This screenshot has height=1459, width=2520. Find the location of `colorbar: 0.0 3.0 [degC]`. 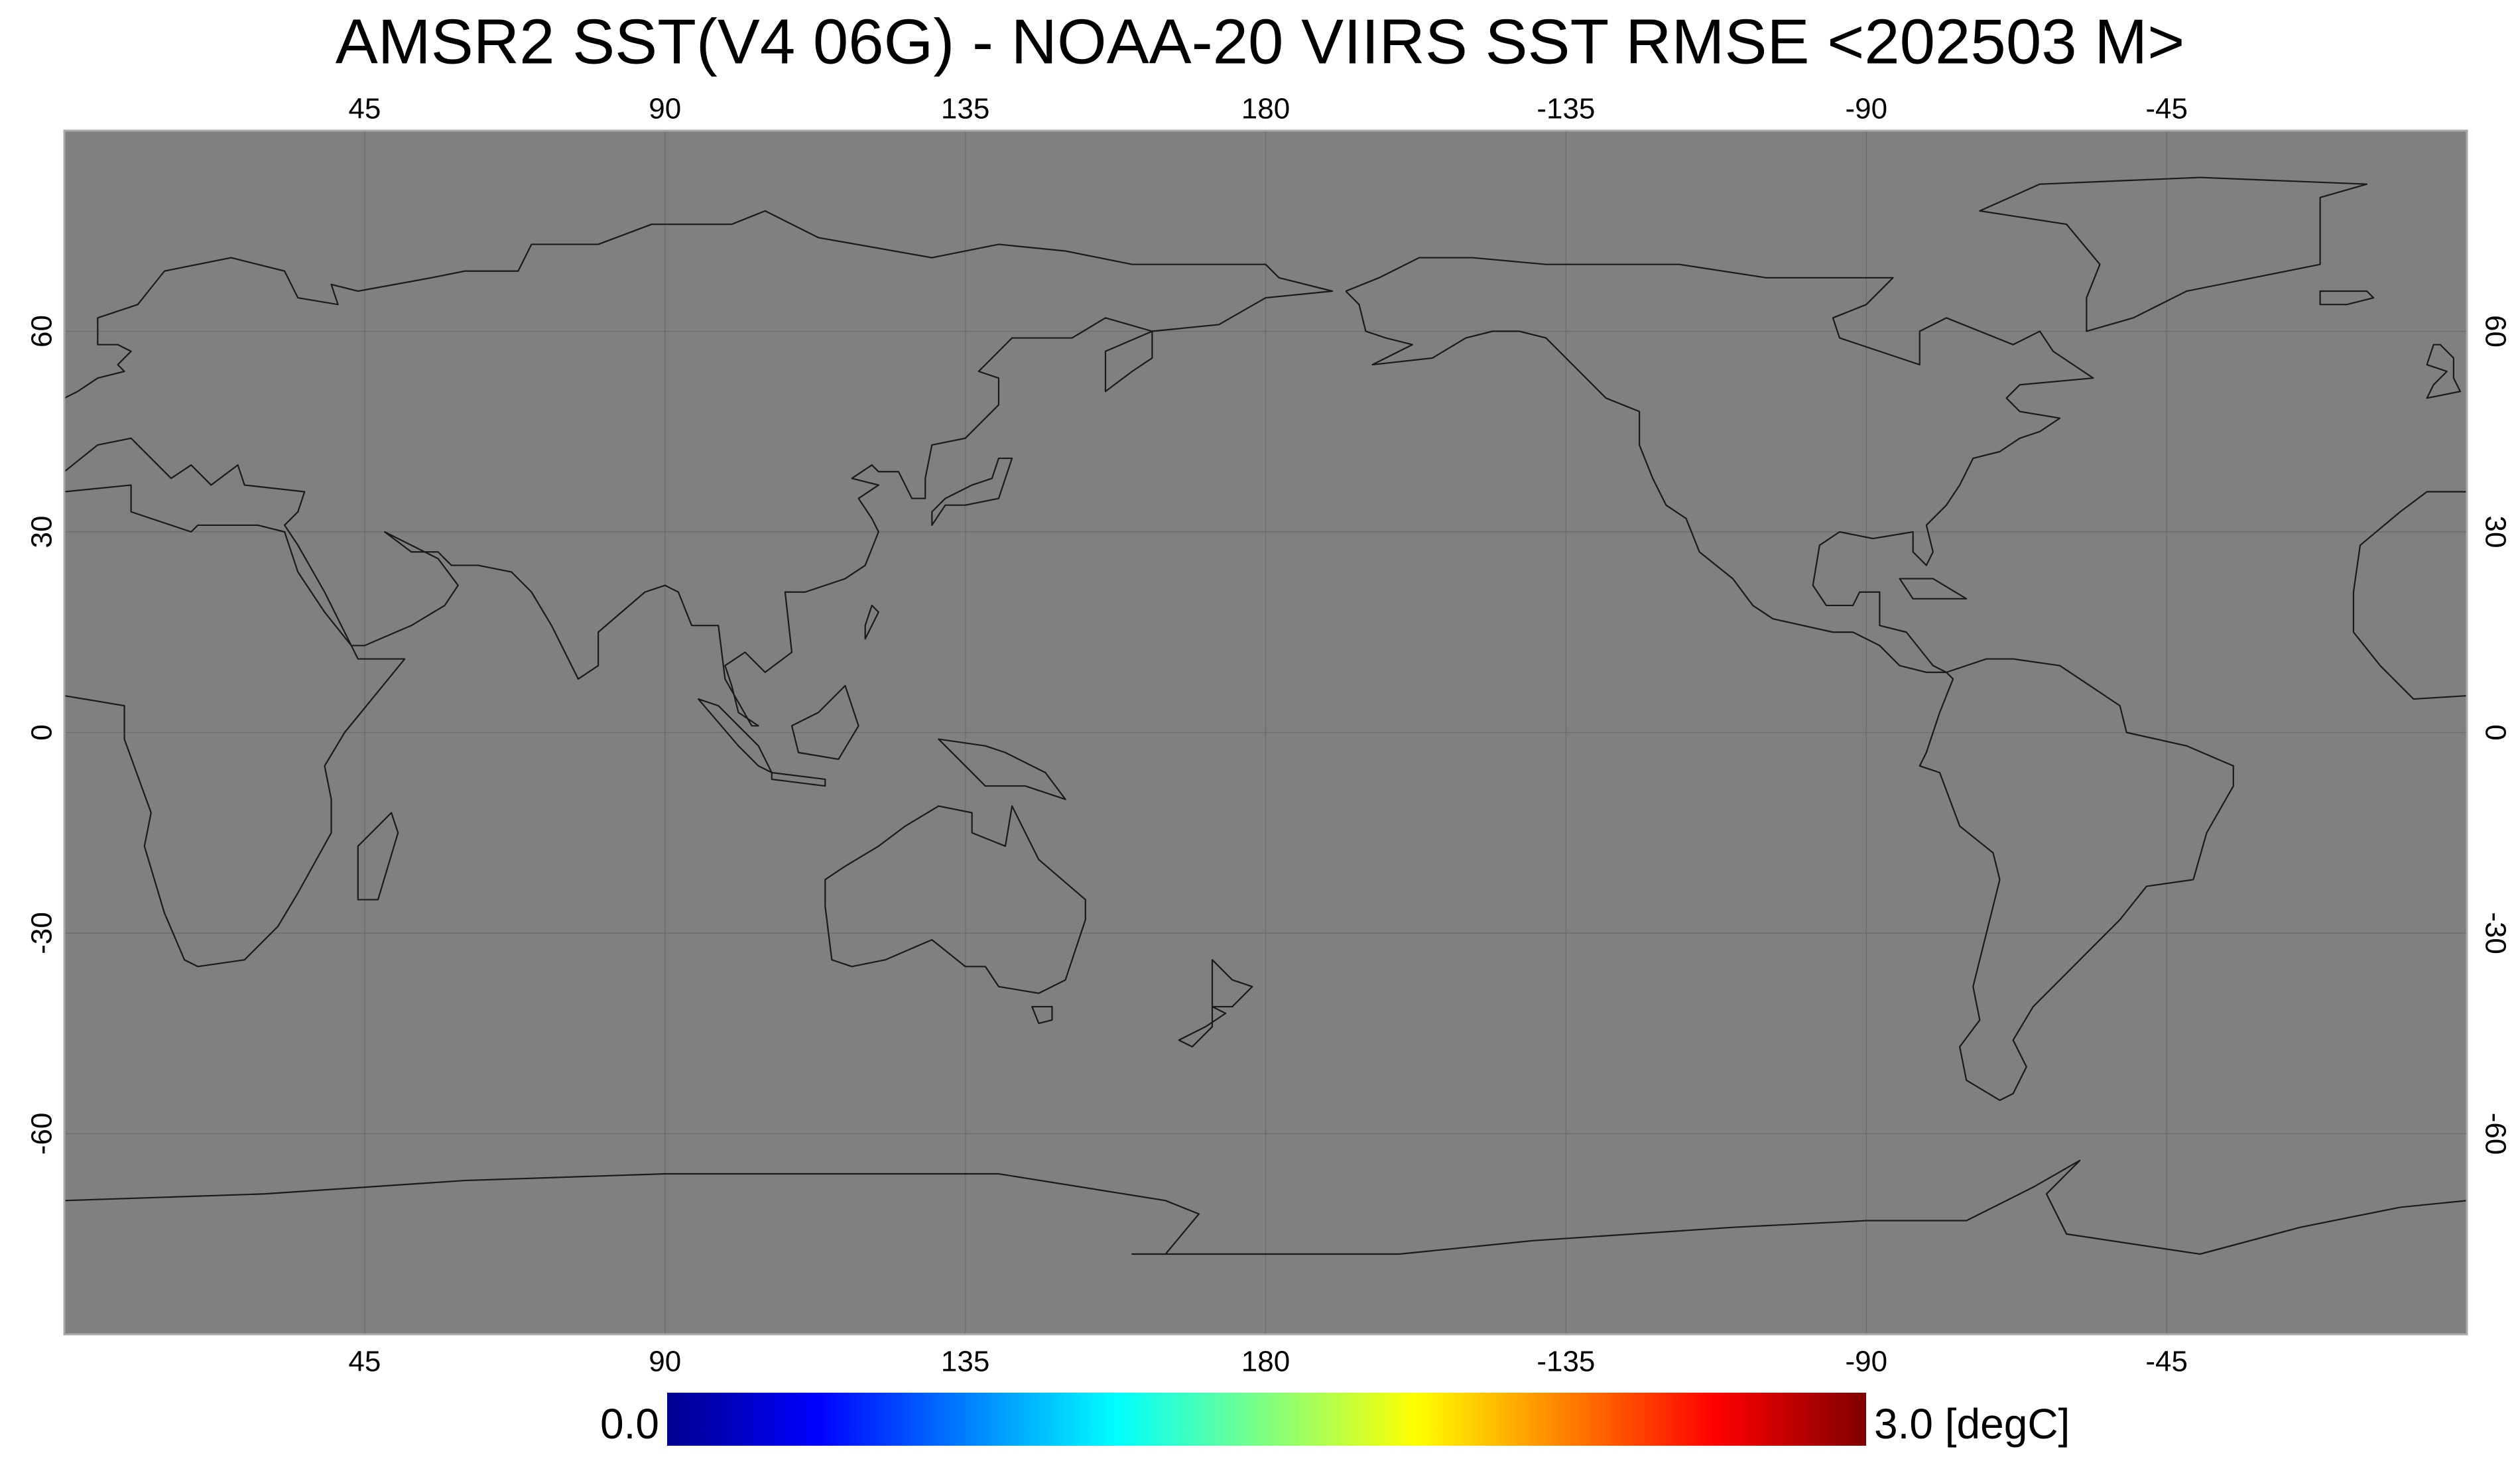

colorbar: 0.0 3.0 [degC] is located at coordinates (1335, 1420).